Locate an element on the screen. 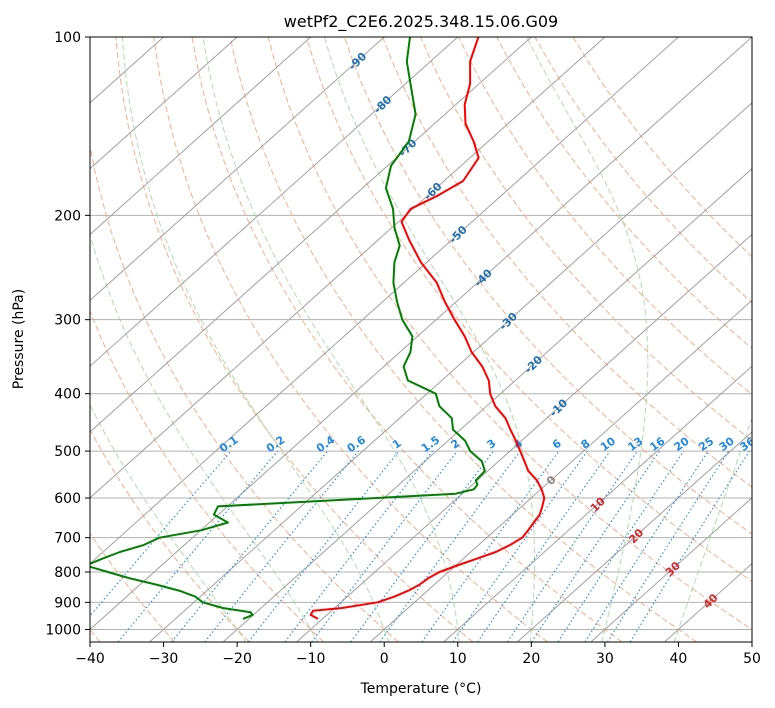  y-axis-ticks: 1000 900 800 700 600 500 400 300 200 100 is located at coordinates (67, 334).